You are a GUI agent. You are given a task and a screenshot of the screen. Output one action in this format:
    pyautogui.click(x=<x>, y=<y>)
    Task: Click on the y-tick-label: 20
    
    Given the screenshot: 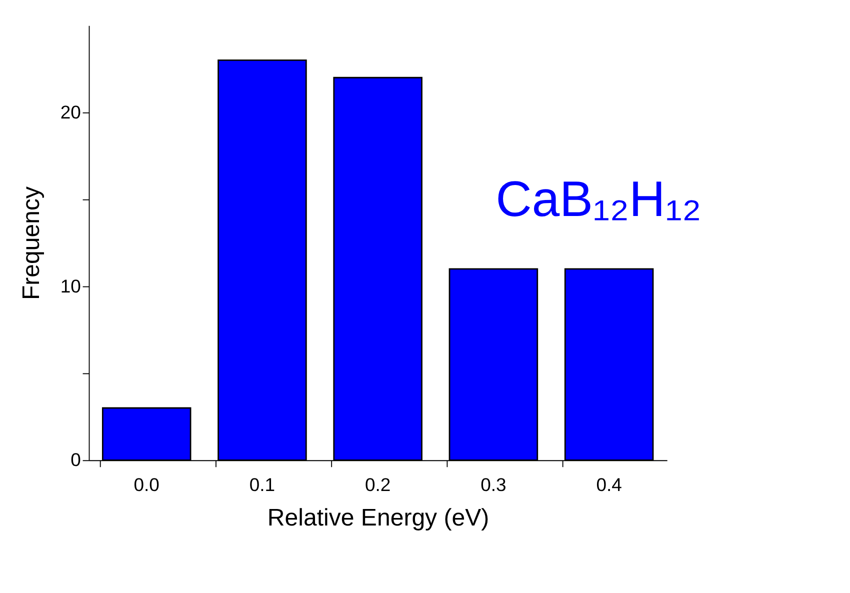 What is the action you would take?
    pyautogui.click(x=70, y=111)
    